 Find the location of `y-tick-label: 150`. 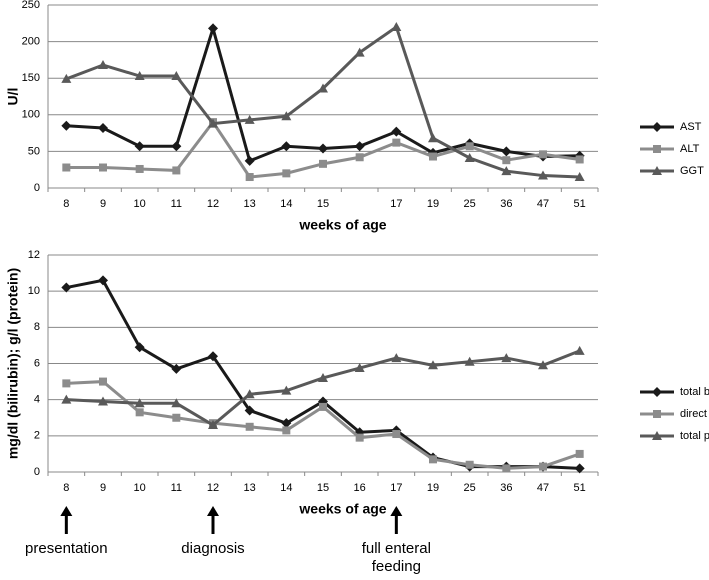

y-tick-label: 150 is located at coordinates (31, 78).